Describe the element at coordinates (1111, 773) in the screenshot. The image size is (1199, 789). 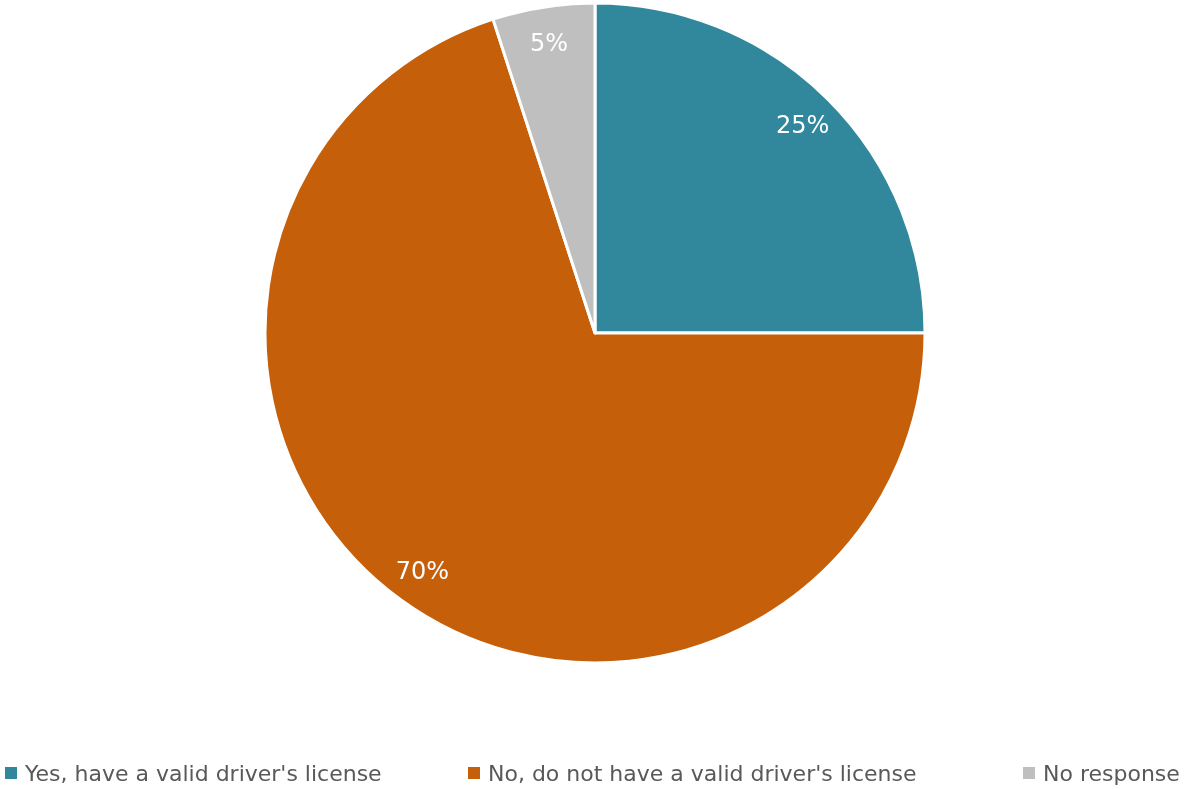
I see `legend-label: No response` at that location.